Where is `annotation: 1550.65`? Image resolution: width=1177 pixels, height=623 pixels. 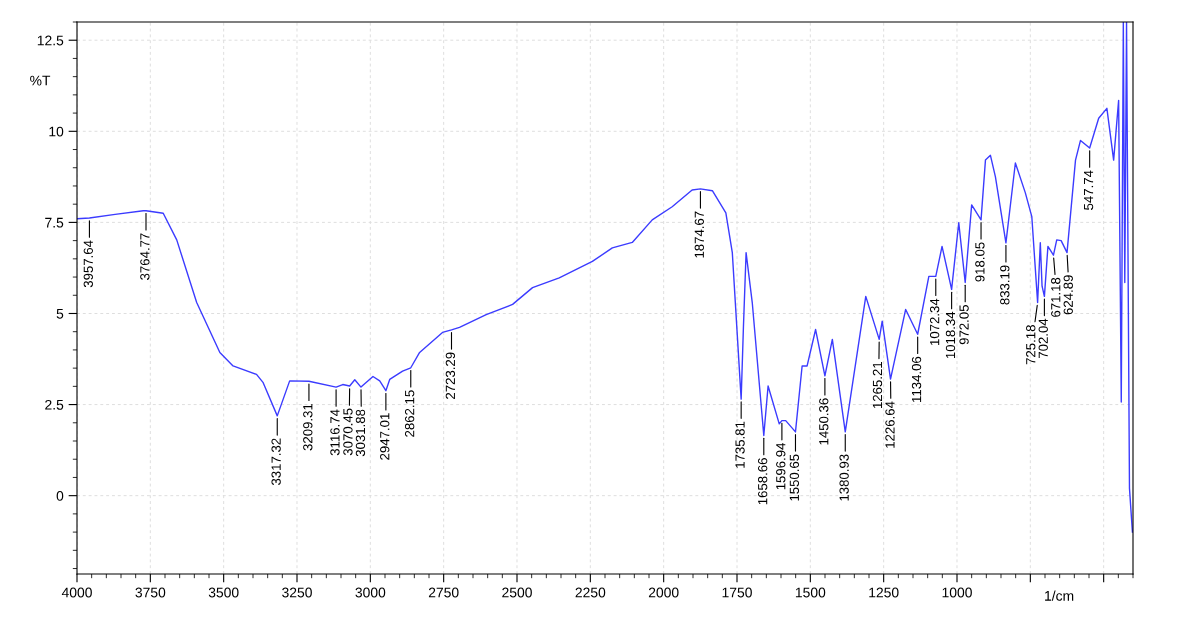 annotation: 1550.65 is located at coordinates (794, 477).